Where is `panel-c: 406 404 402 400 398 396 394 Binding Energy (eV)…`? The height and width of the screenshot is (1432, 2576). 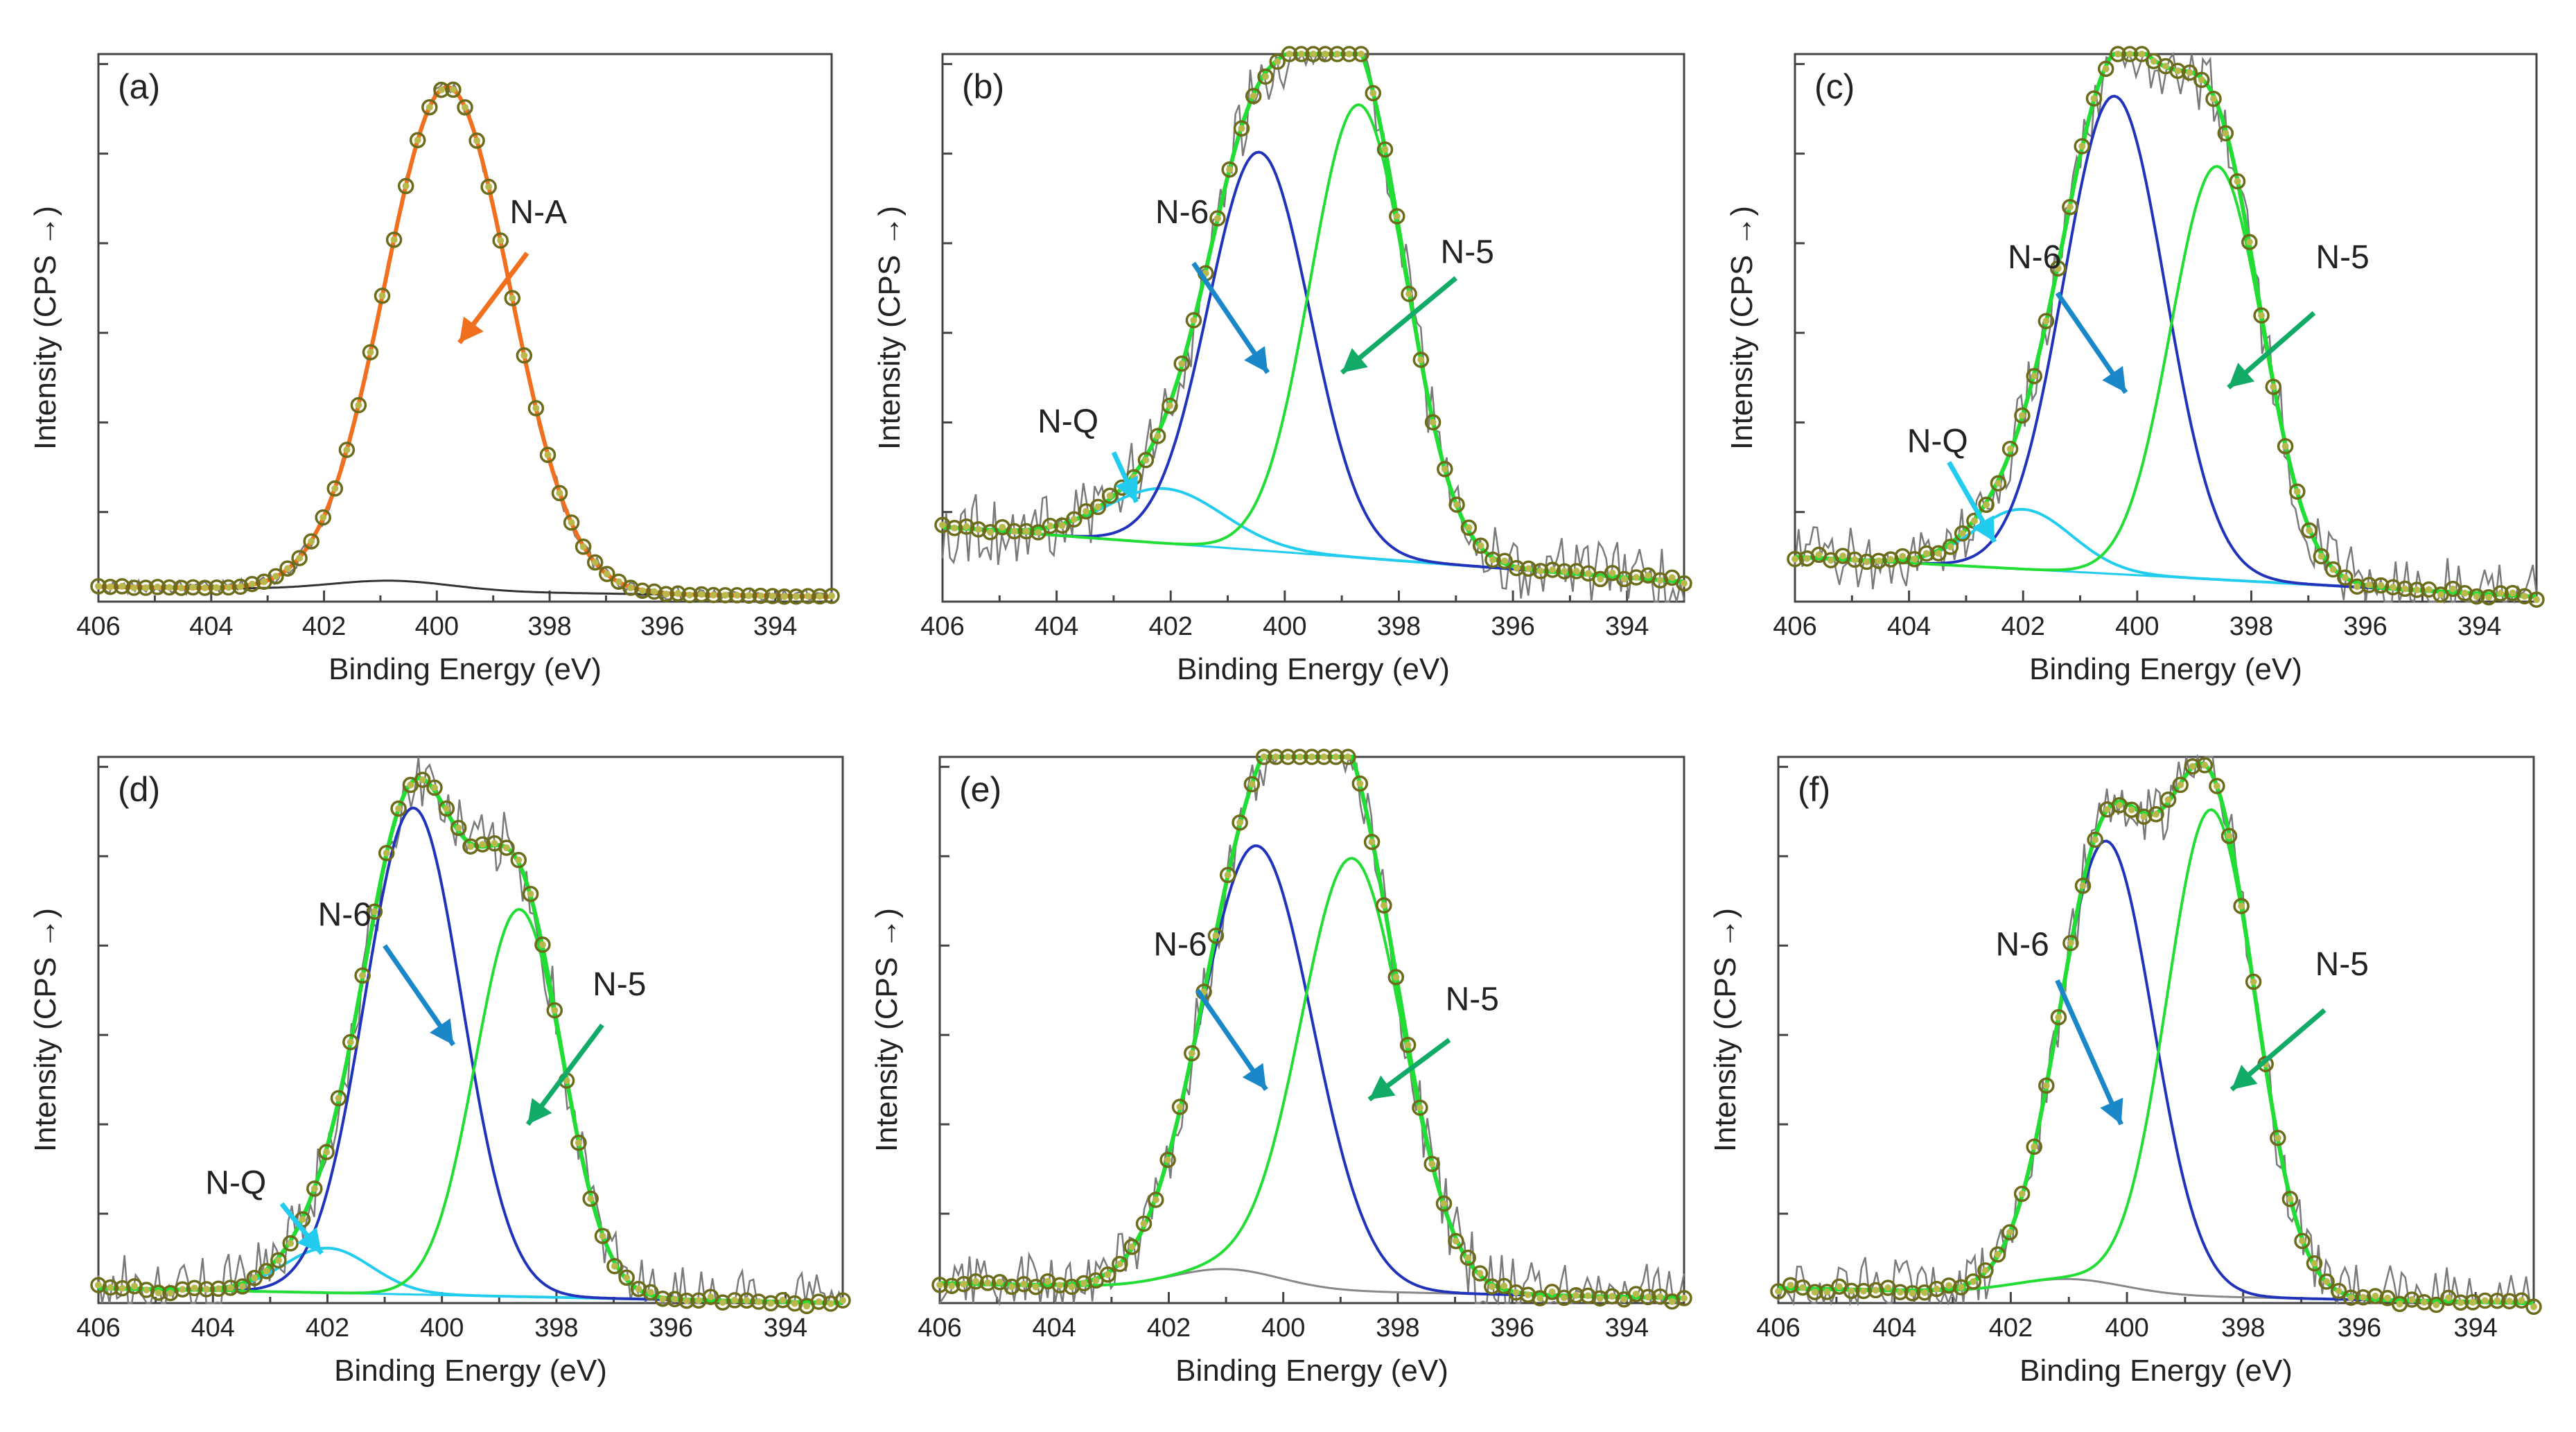
panel-c: 406 404 402 400 398 396 394 Binding Energy (eV)… is located at coordinates (2135, 366).